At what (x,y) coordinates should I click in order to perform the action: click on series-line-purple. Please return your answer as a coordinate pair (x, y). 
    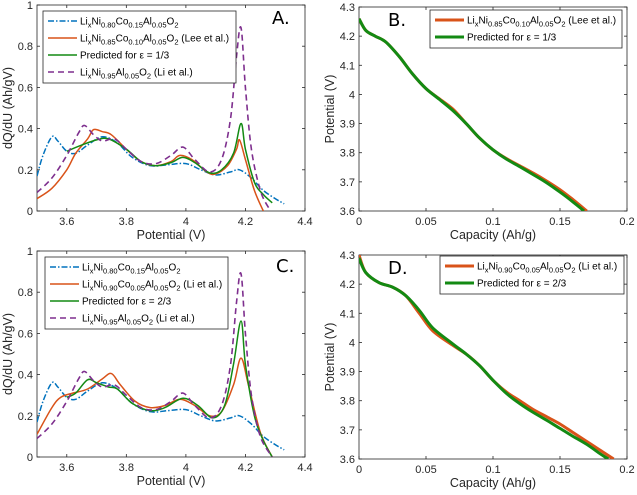
    Looking at the image, I should click on (155, 364).